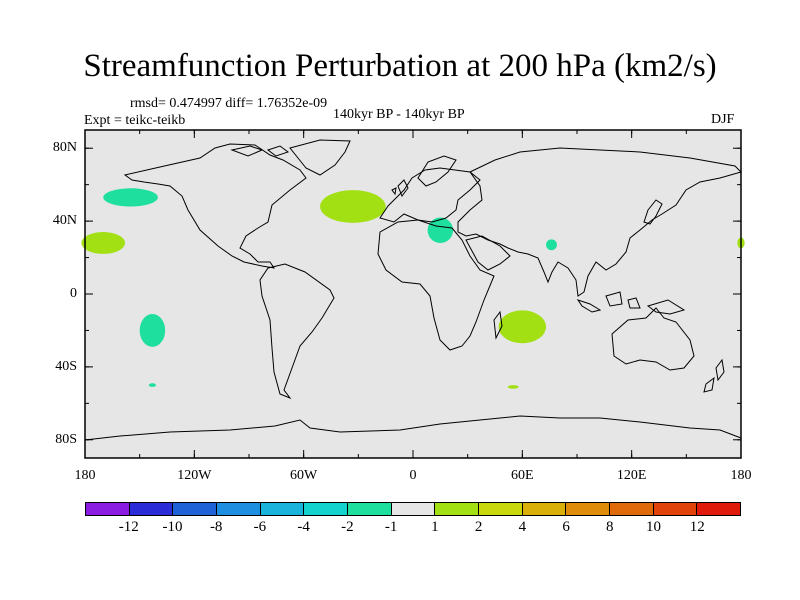  What do you see at coordinates (297, 331) in the screenshot?
I see `coastline-south-america` at bounding box center [297, 331].